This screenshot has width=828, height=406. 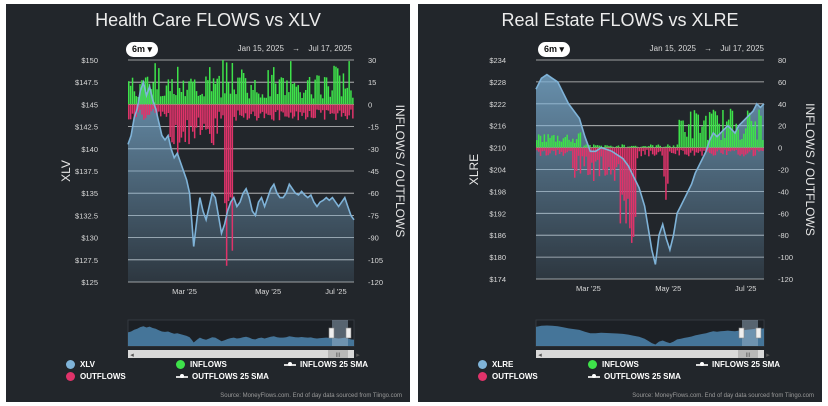 I want to click on y-left-axis-label: XLRE, so click(x=474, y=169).